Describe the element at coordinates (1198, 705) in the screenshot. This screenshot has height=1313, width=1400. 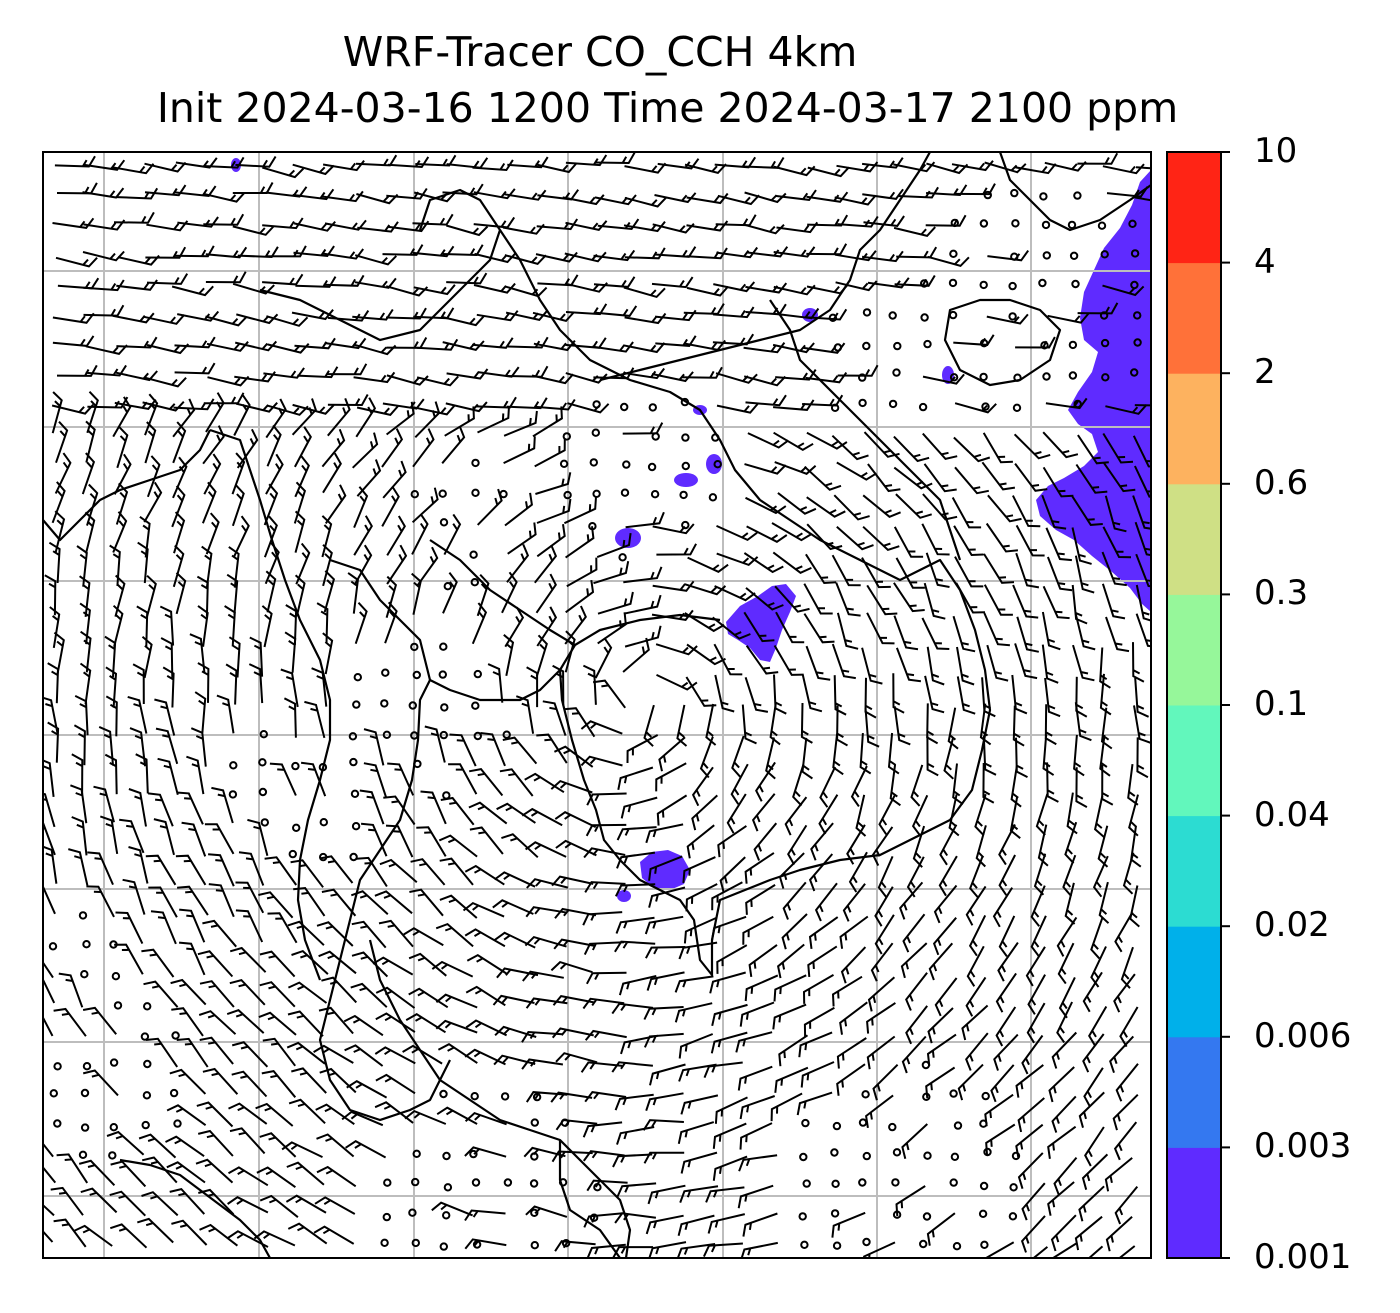
I see `colorbar` at that location.